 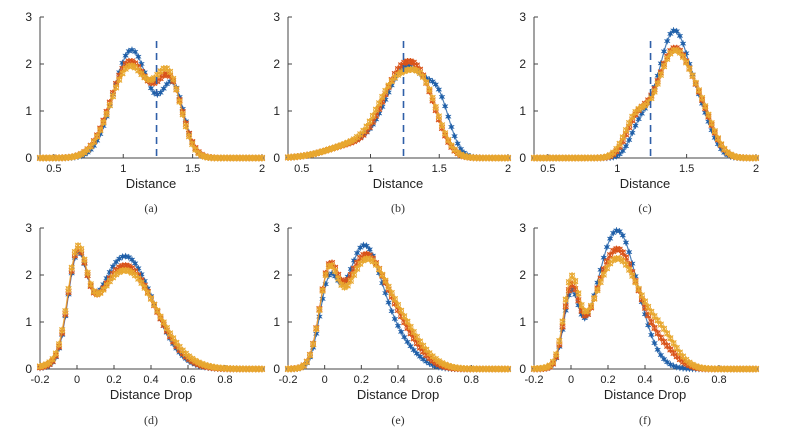 What do you see at coordinates (645, 394) in the screenshot?
I see `x-axis-label: Distance Drop` at bounding box center [645, 394].